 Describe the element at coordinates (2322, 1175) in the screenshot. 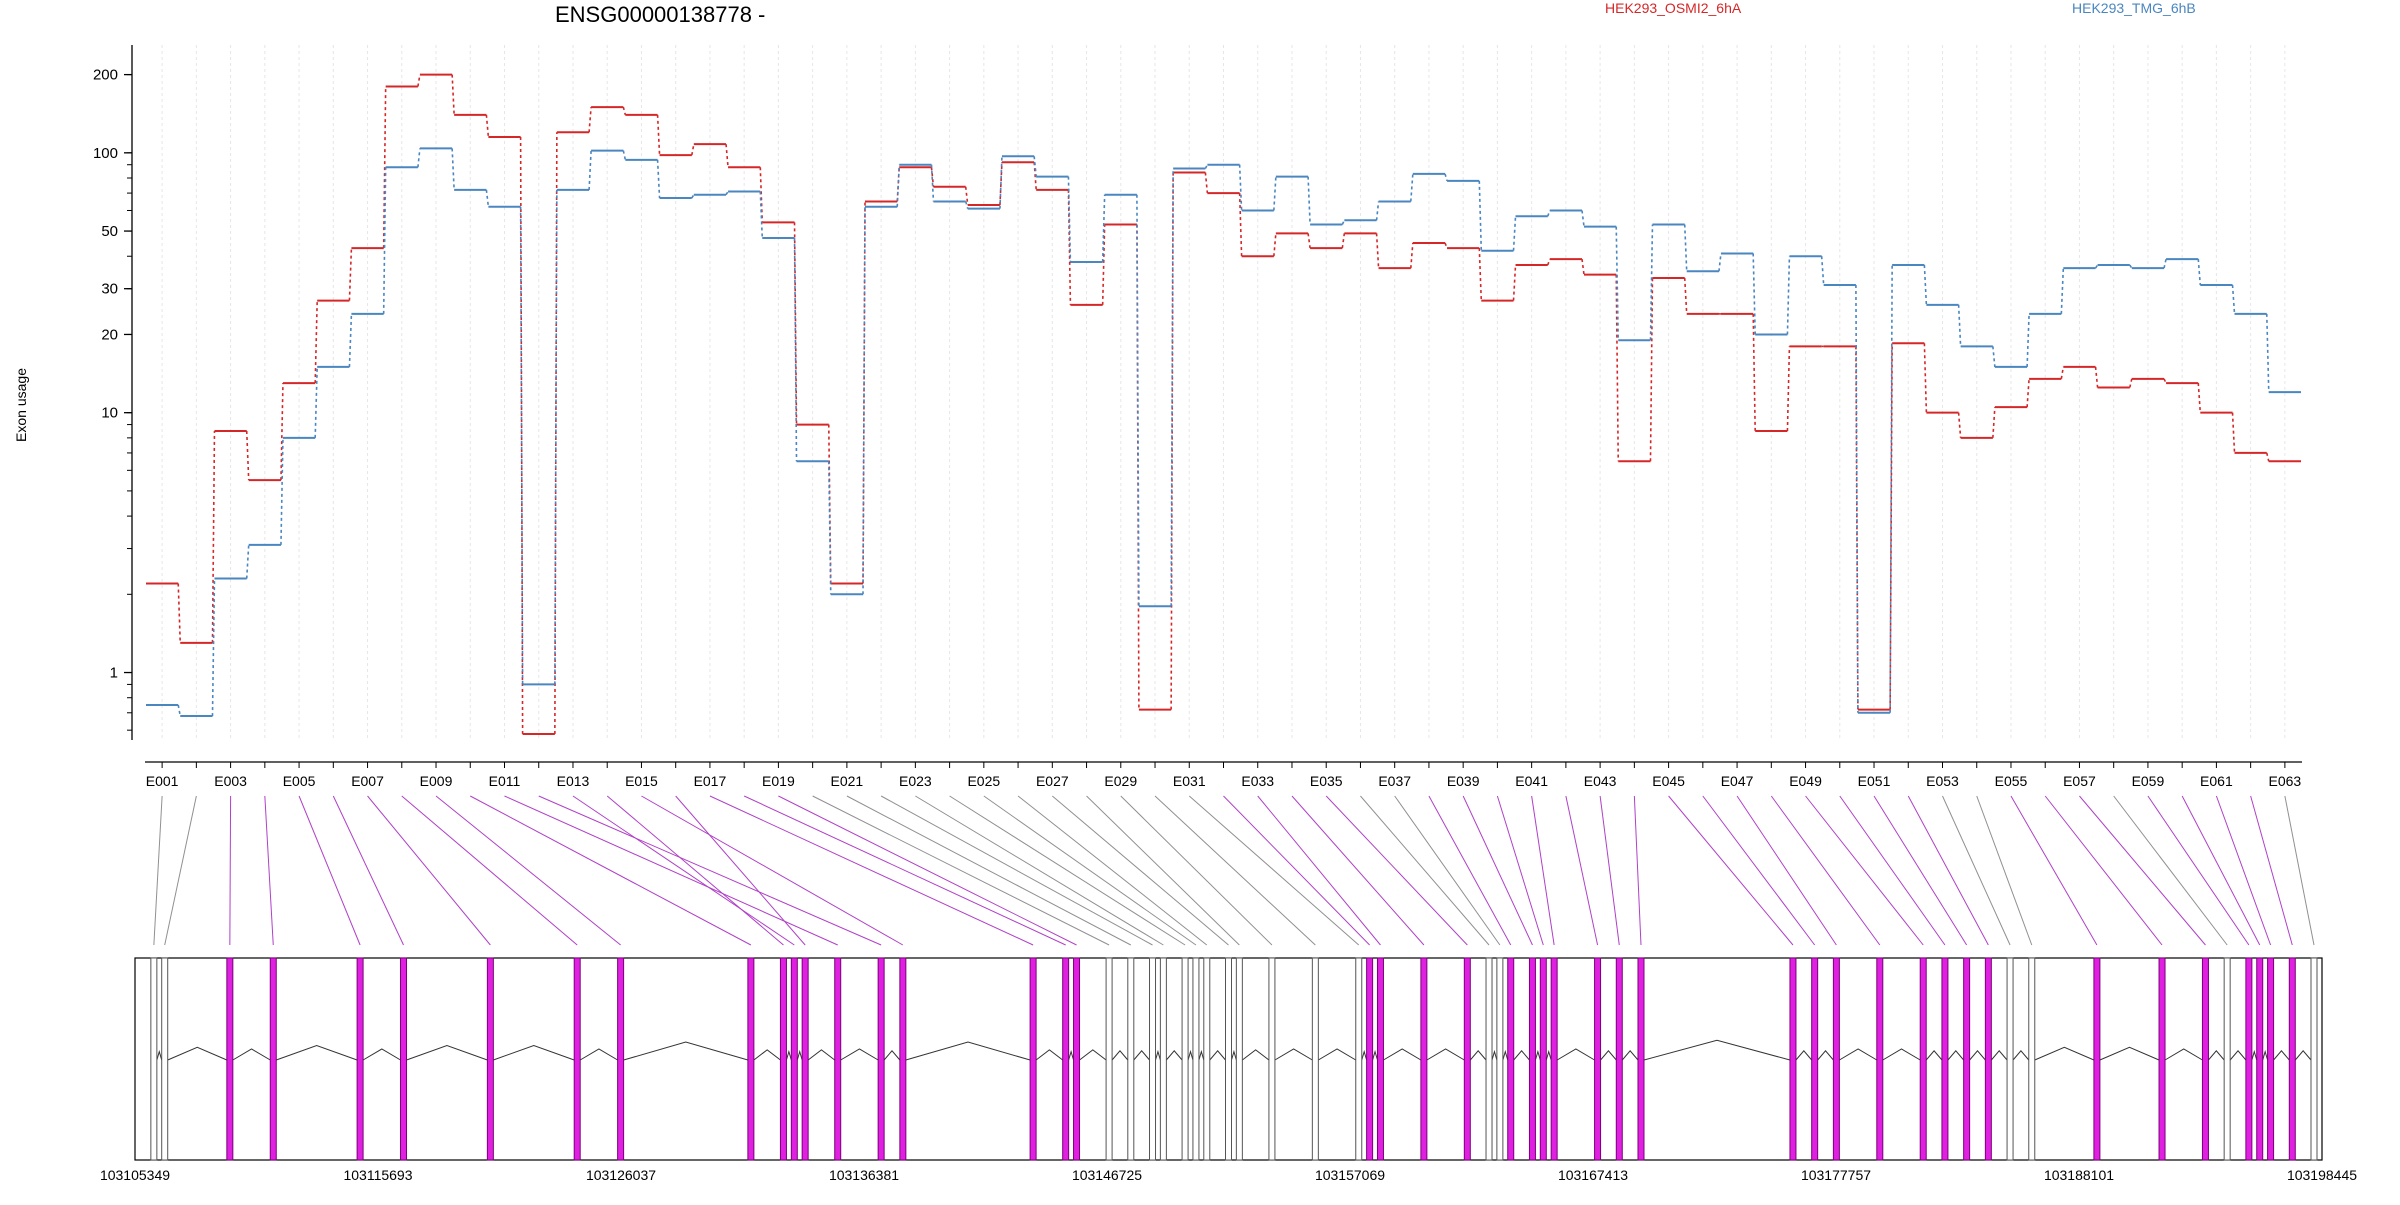

I see `coordinate-label: 103198445` at that location.